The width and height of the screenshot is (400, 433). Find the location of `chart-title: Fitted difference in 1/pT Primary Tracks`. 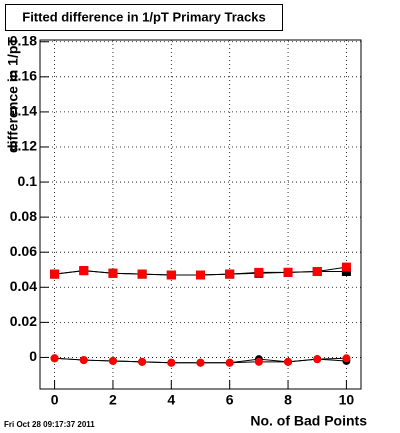

chart-title: Fitted difference in 1/pT Primary Tracks is located at coordinates (143, 16).